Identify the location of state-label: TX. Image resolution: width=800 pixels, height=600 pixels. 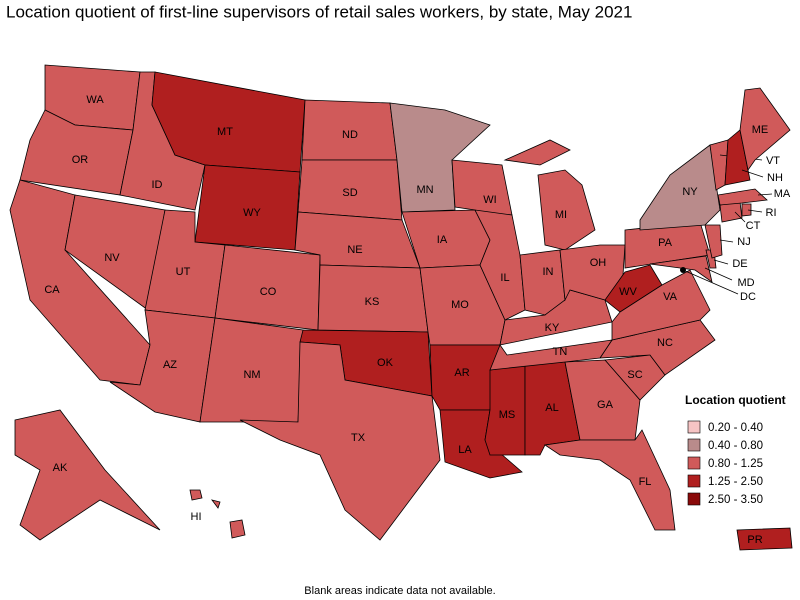
(358, 438).